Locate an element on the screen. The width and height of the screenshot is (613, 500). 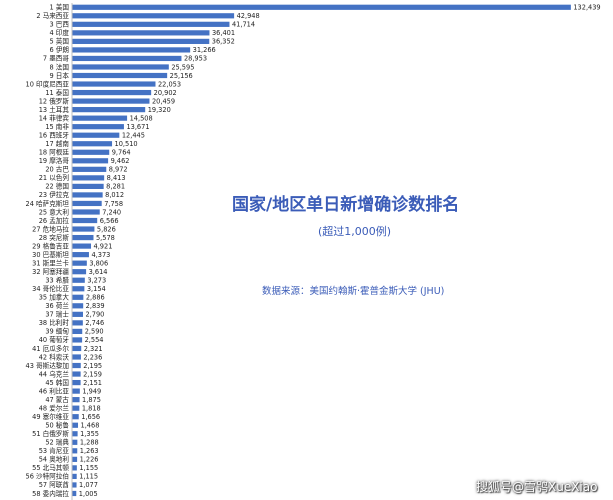
category-label: 36 荷兰 is located at coordinates (57, 305).